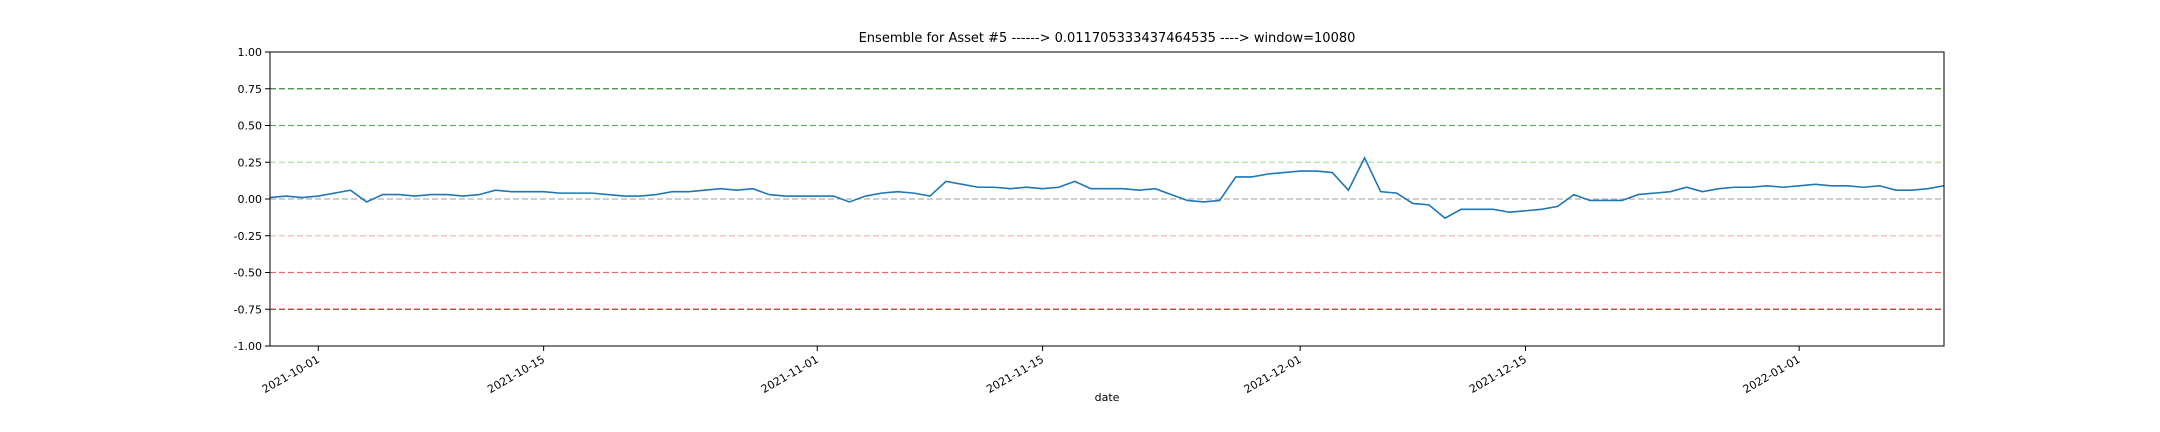 The image size is (2160, 432). What do you see at coordinates (250, 126) in the screenshot?
I see `y-tick-label: 0.50` at bounding box center [250, 126].